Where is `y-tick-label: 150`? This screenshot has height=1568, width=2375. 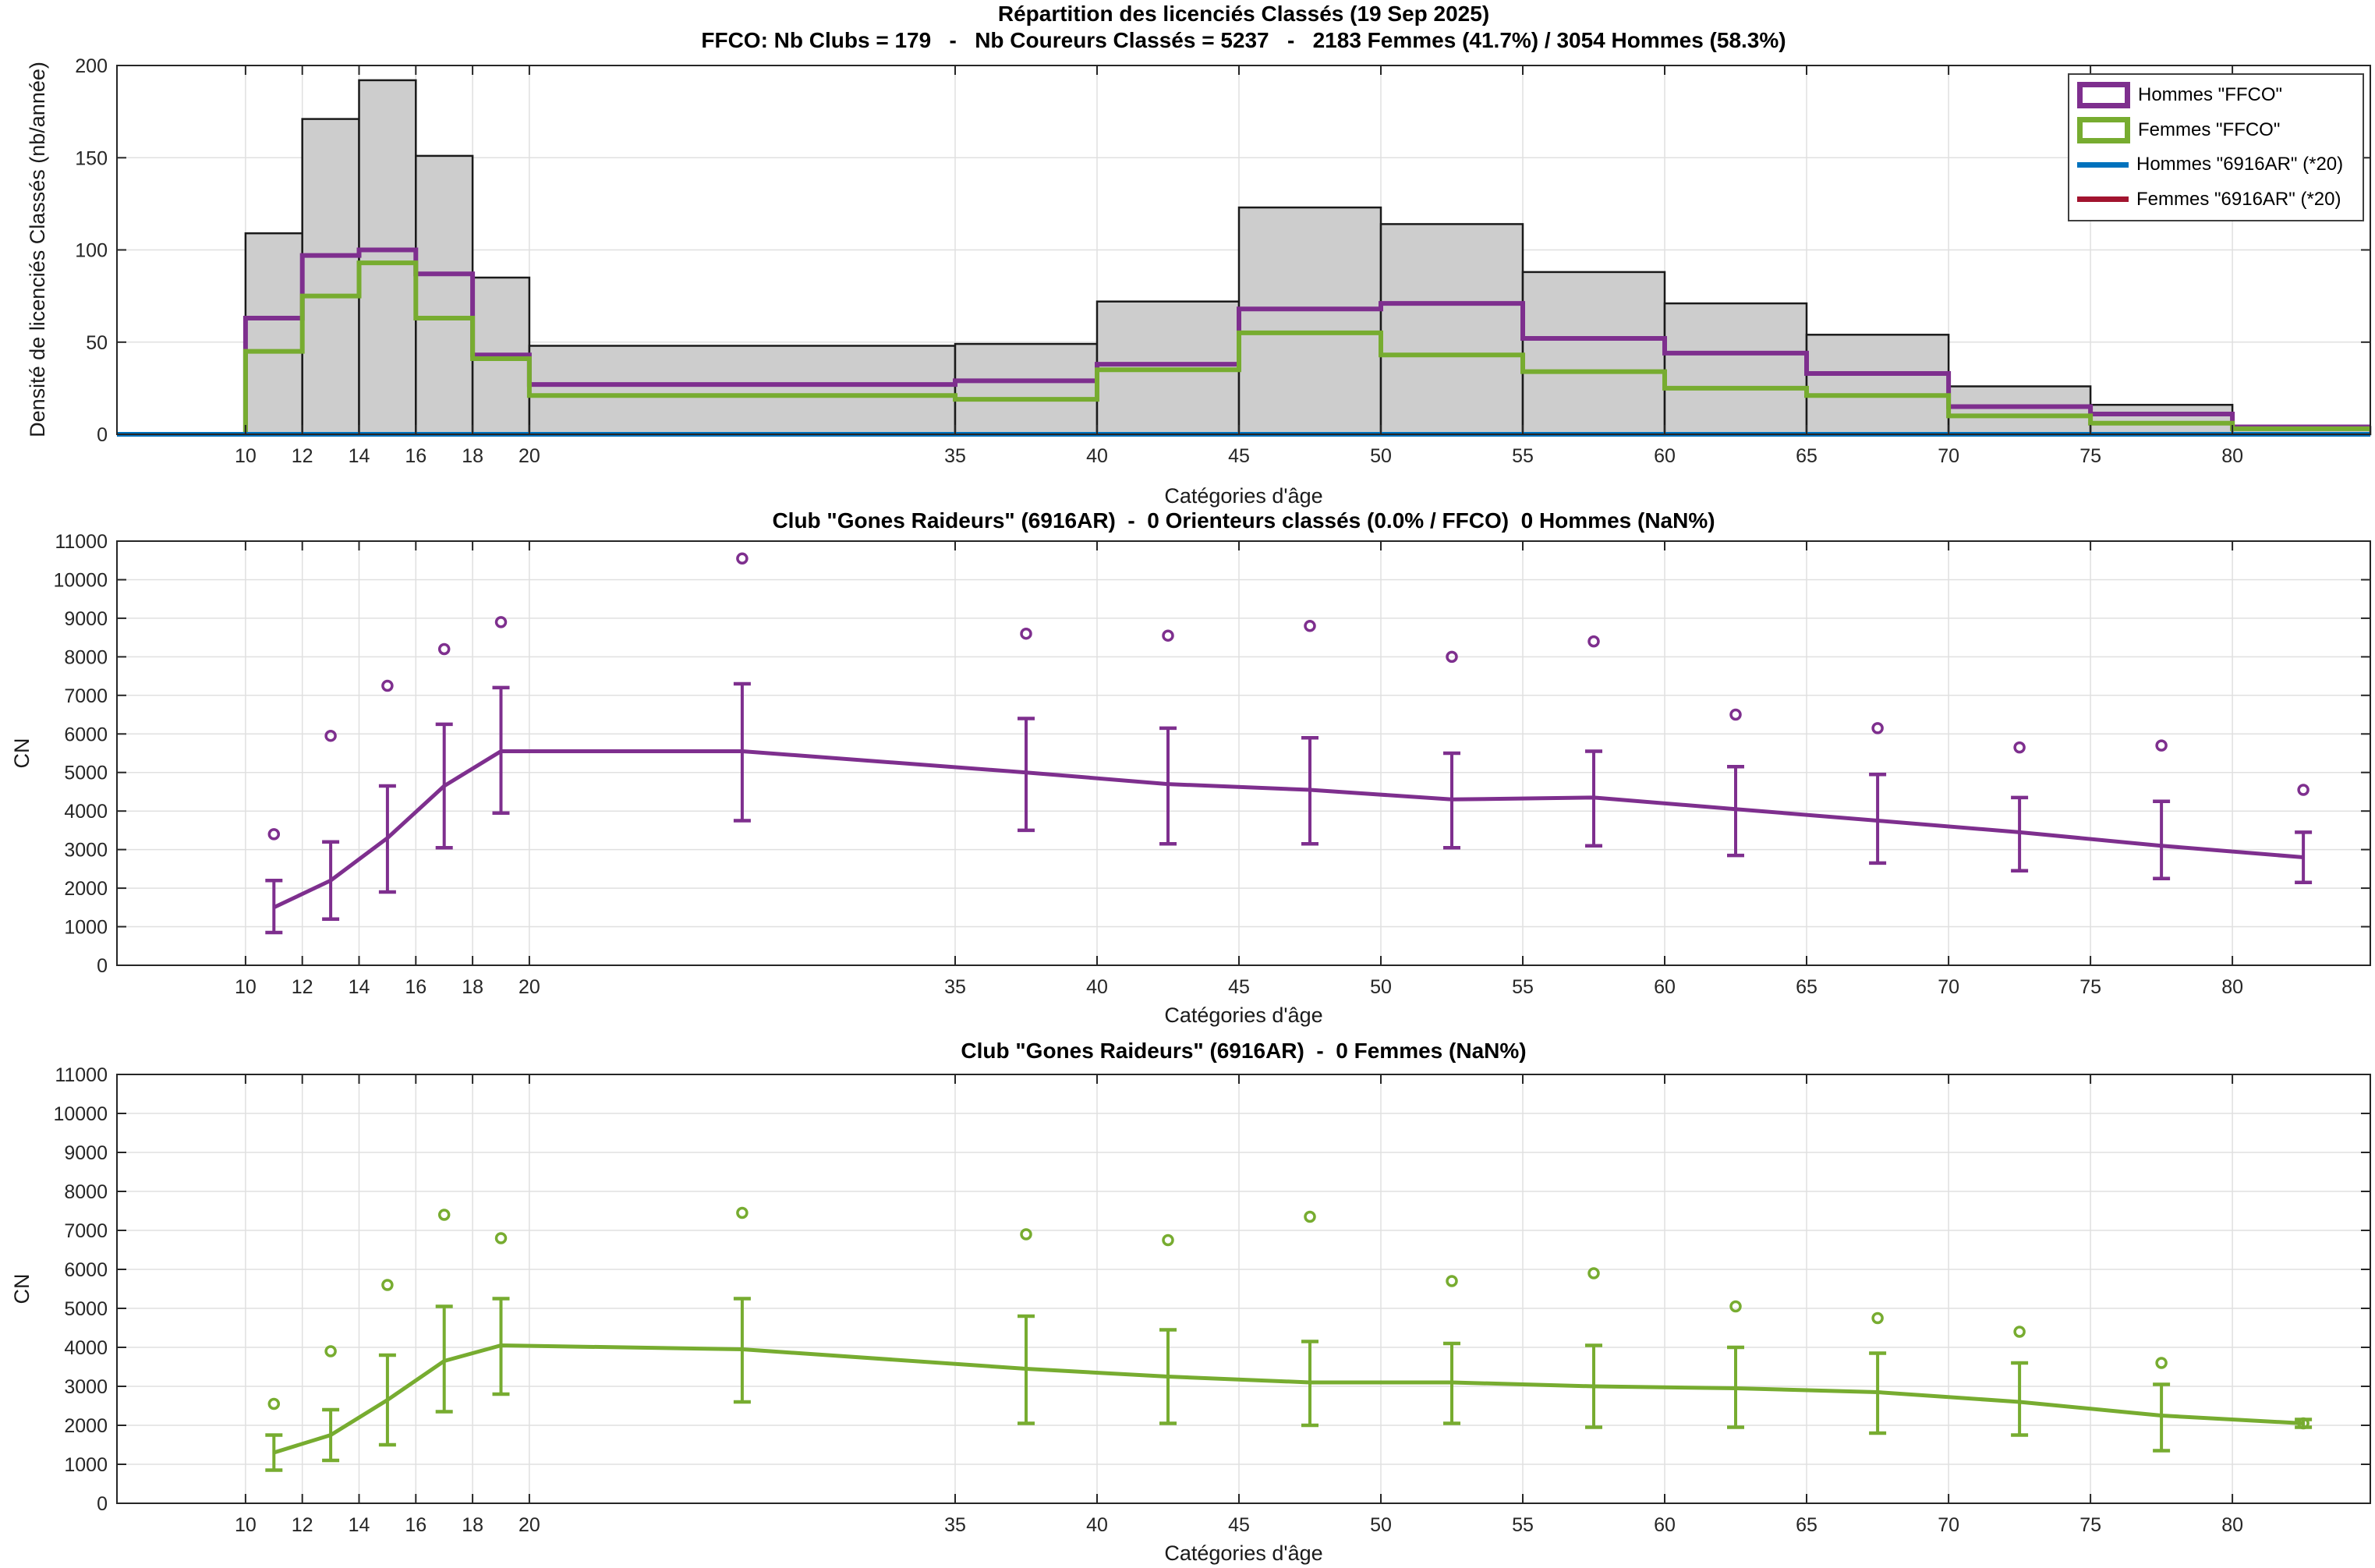
y-tick-label: 150 is located at coordinates (91, 158).